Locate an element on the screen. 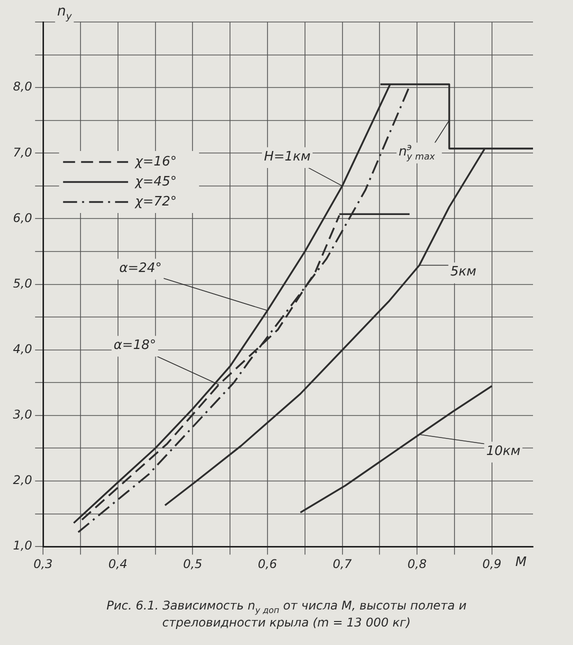 The height and width of the screenshot is (645, 573). y-tick-label: 7,0 is located at coordinates (22, 152).